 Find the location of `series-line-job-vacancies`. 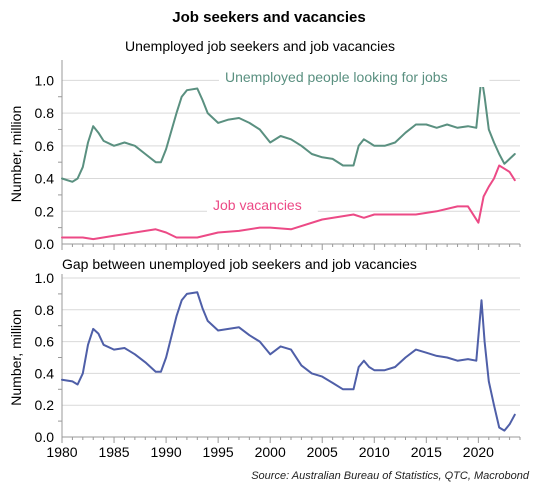

series-line-job-vacancies is located at coordinates (288, 202).